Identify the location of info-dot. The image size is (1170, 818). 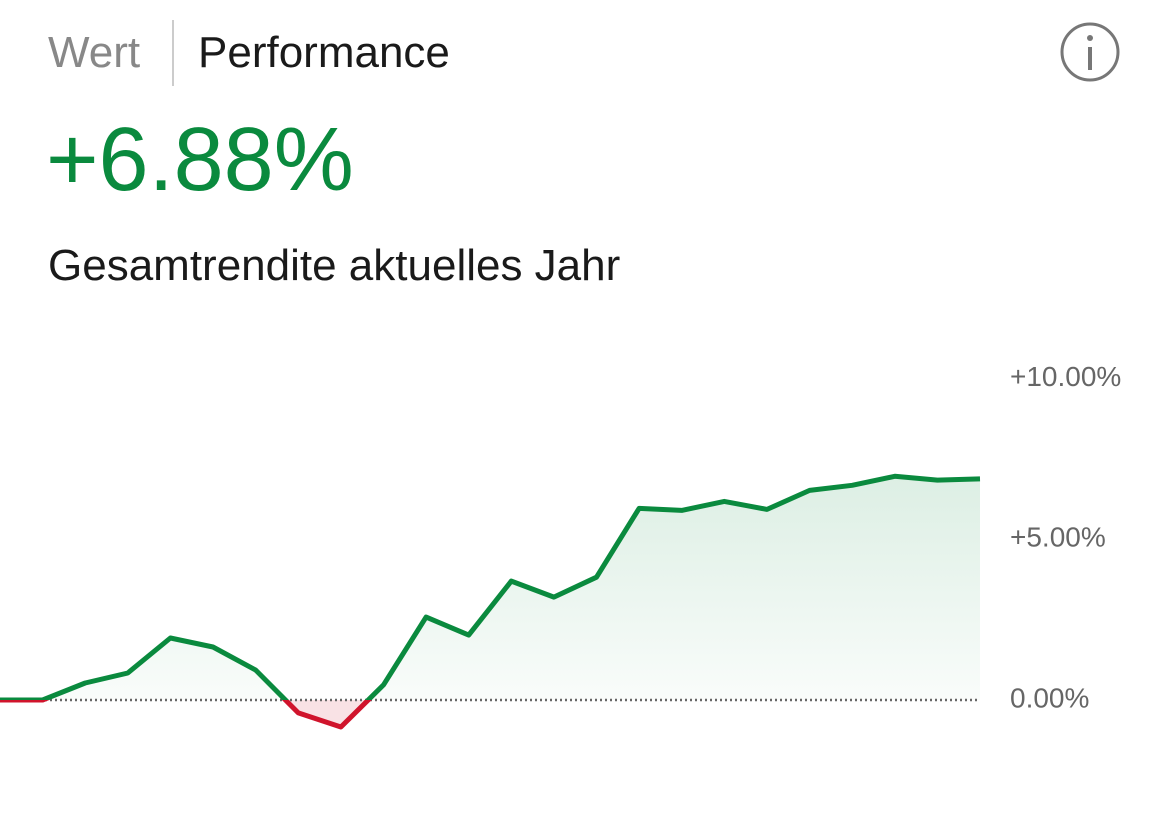
(1090, 38).